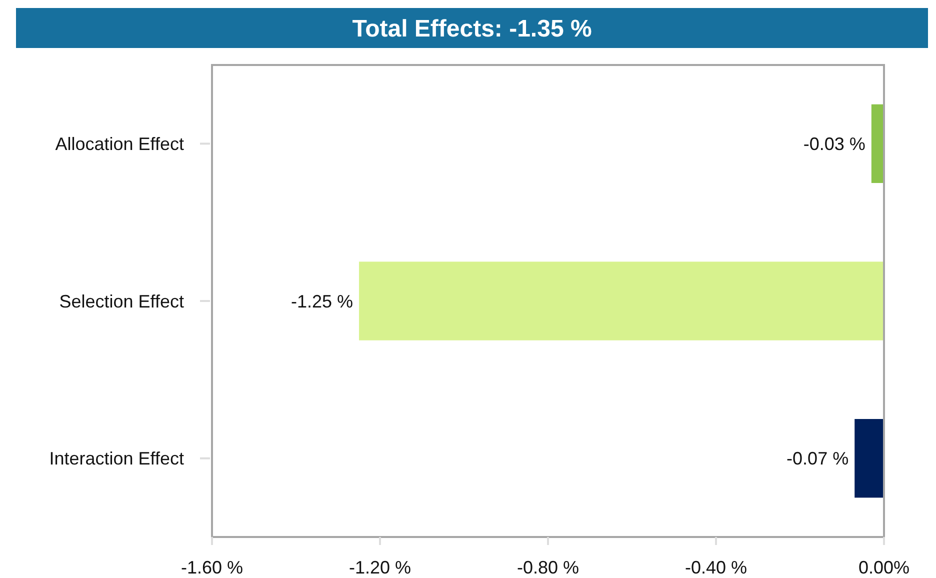 This screenshot has height=578, width=936. What do you see at coordinates (472, 28) in the screenshot?
I see `chart-title: Total Effects: -1.35 %` at bounding box center [472, 28].